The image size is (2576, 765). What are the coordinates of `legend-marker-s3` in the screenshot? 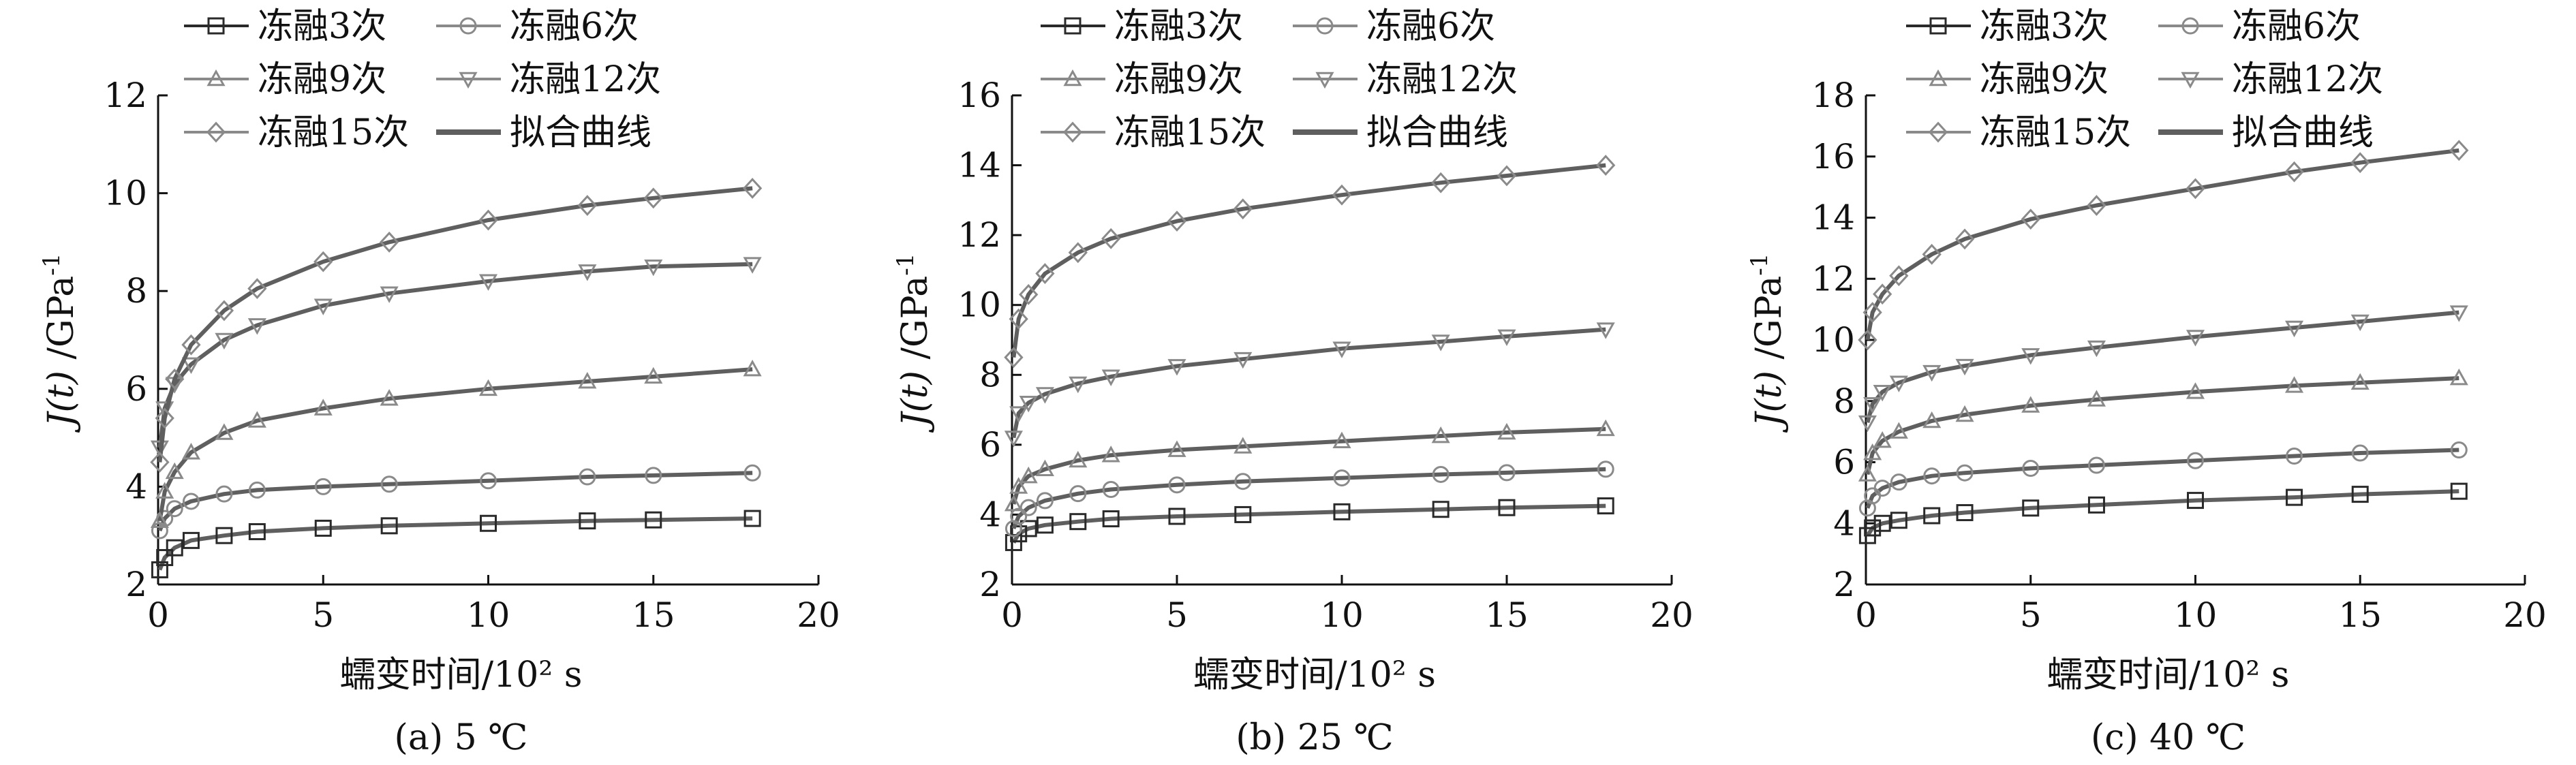 It's located at (1938, 26).